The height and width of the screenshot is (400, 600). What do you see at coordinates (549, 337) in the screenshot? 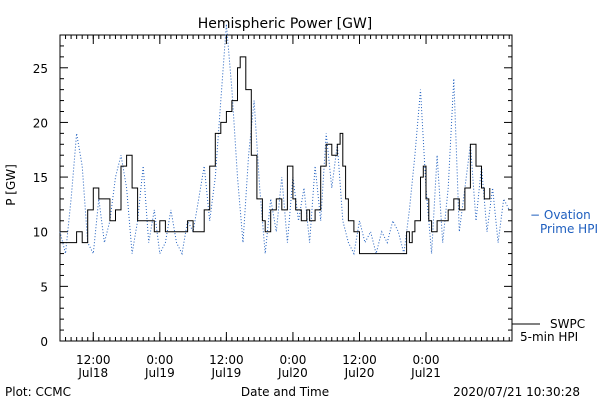
I see `legend-swpc-line2: 5-min HPI` at bounding box center [549, 337].